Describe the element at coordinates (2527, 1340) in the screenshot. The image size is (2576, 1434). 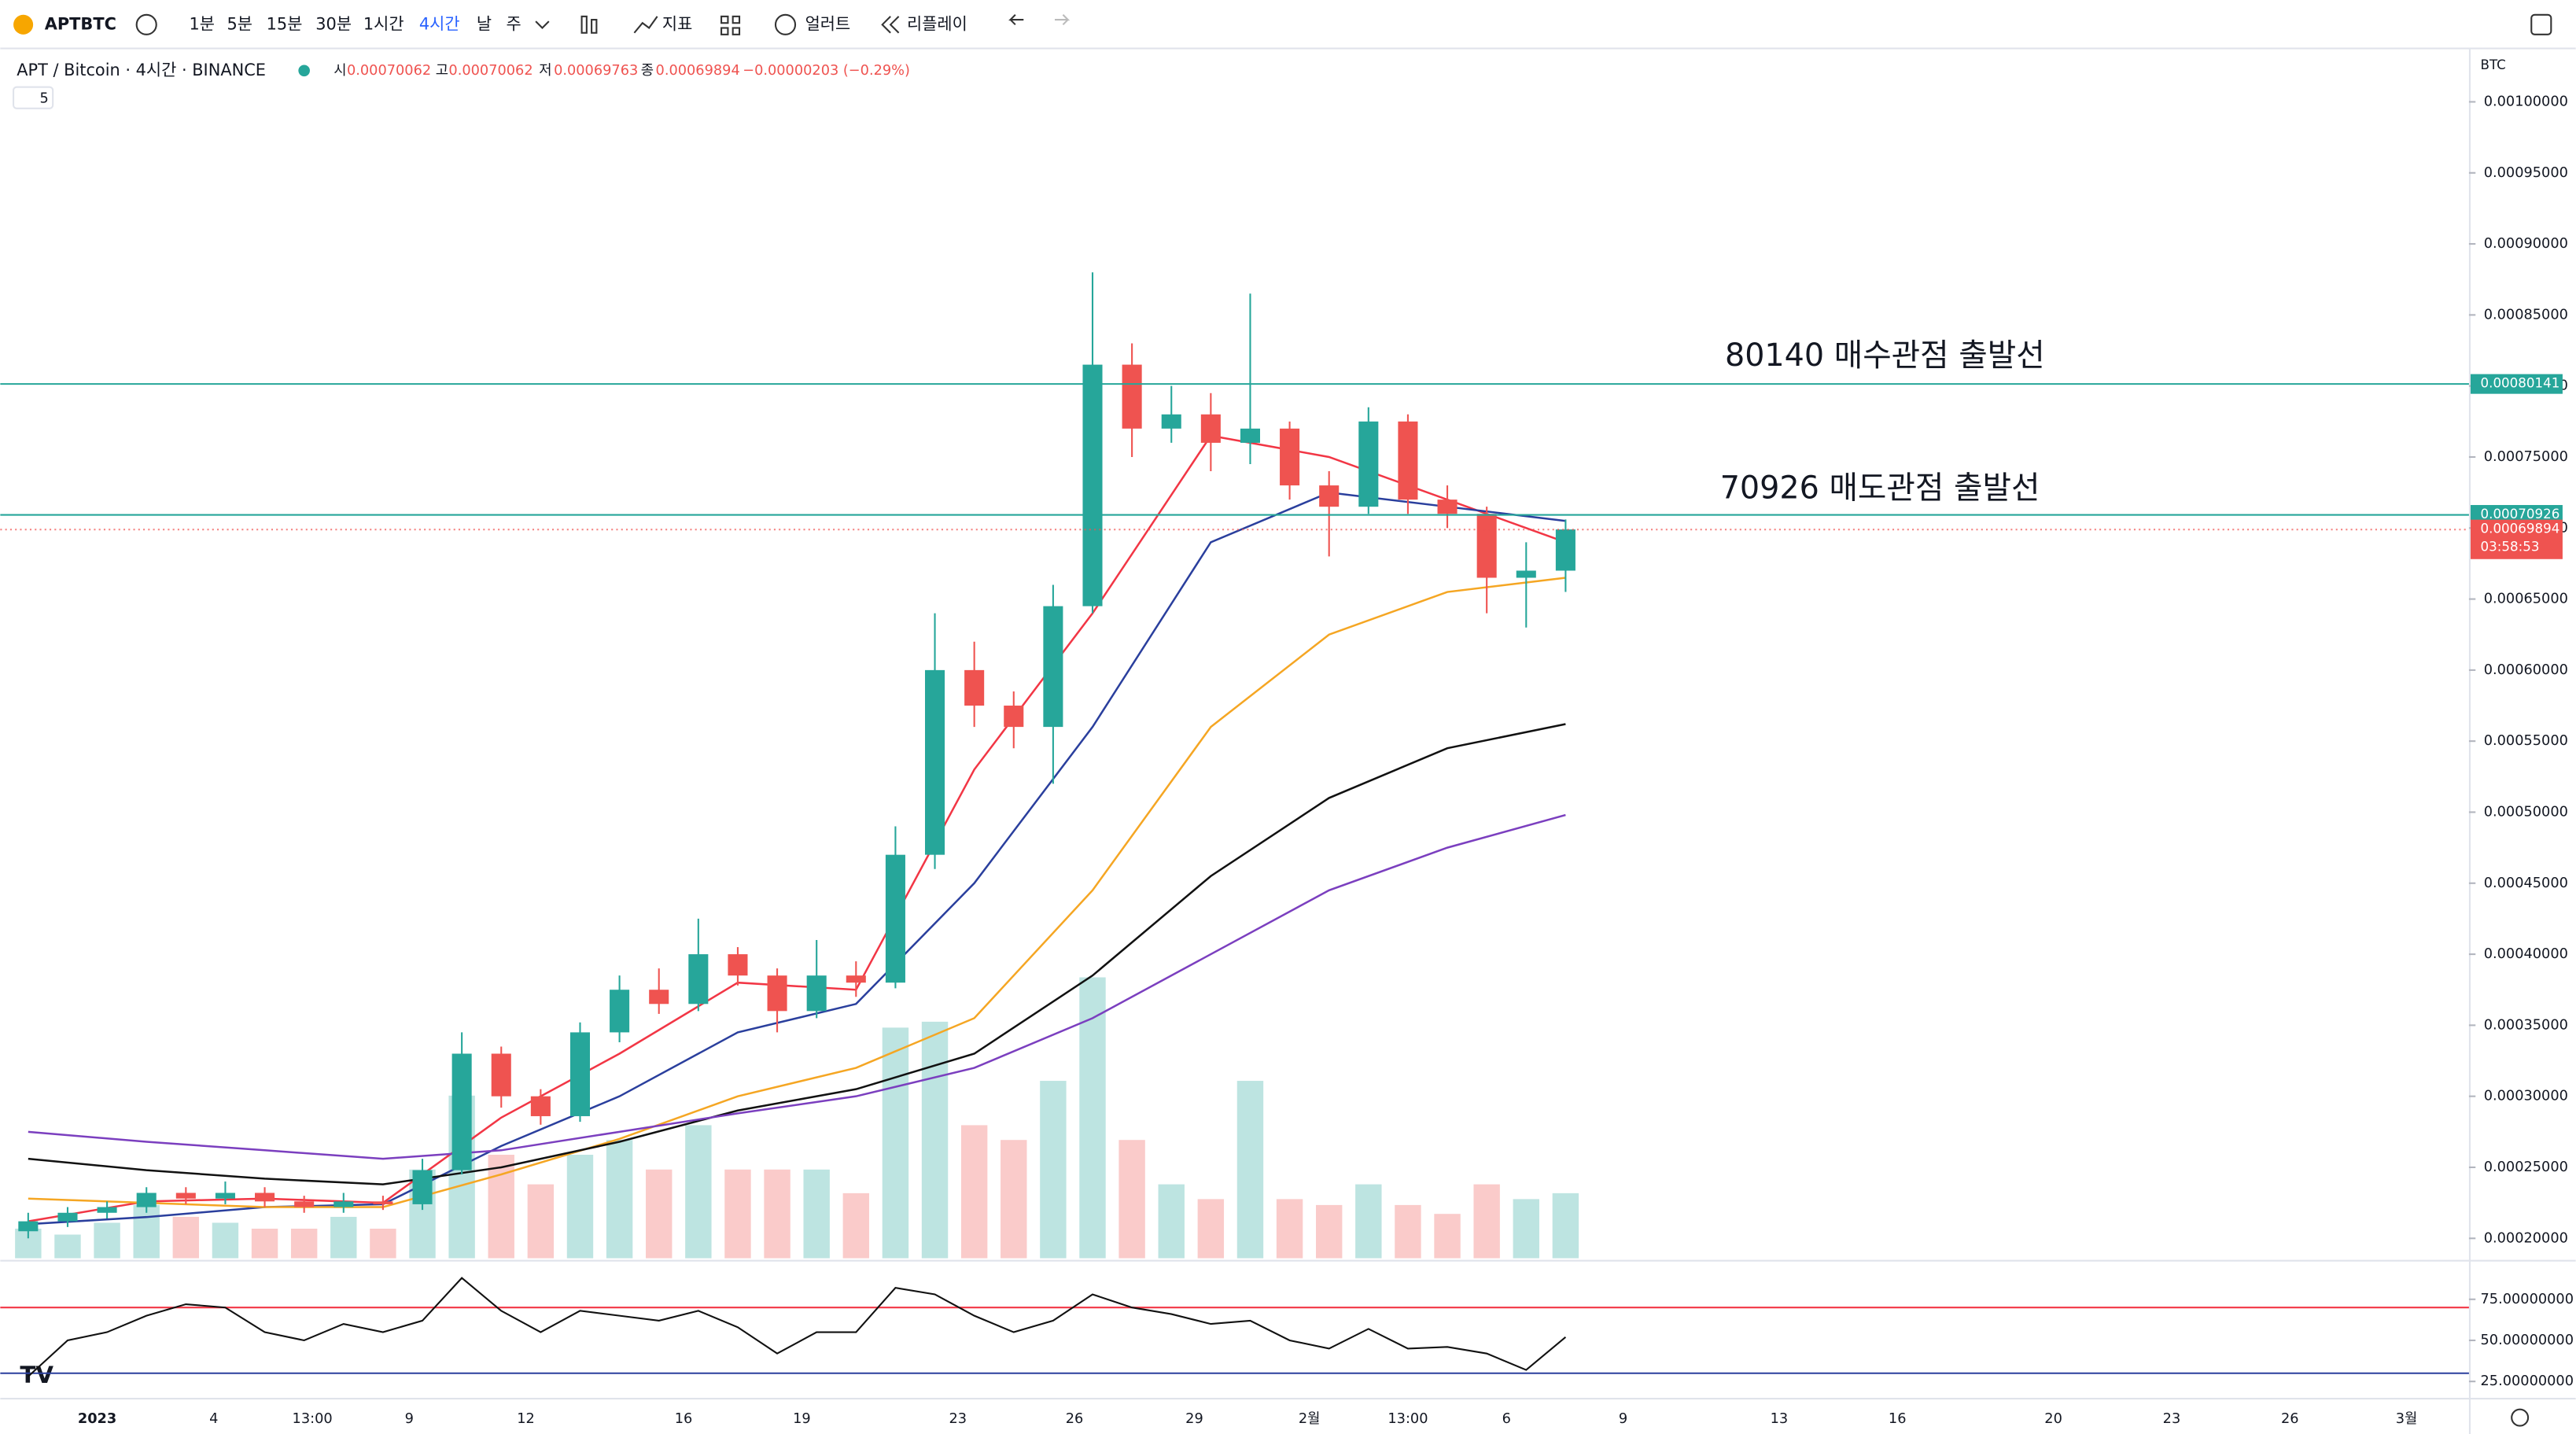
I see `rsi-tick-label: 50.00000000` at that location.